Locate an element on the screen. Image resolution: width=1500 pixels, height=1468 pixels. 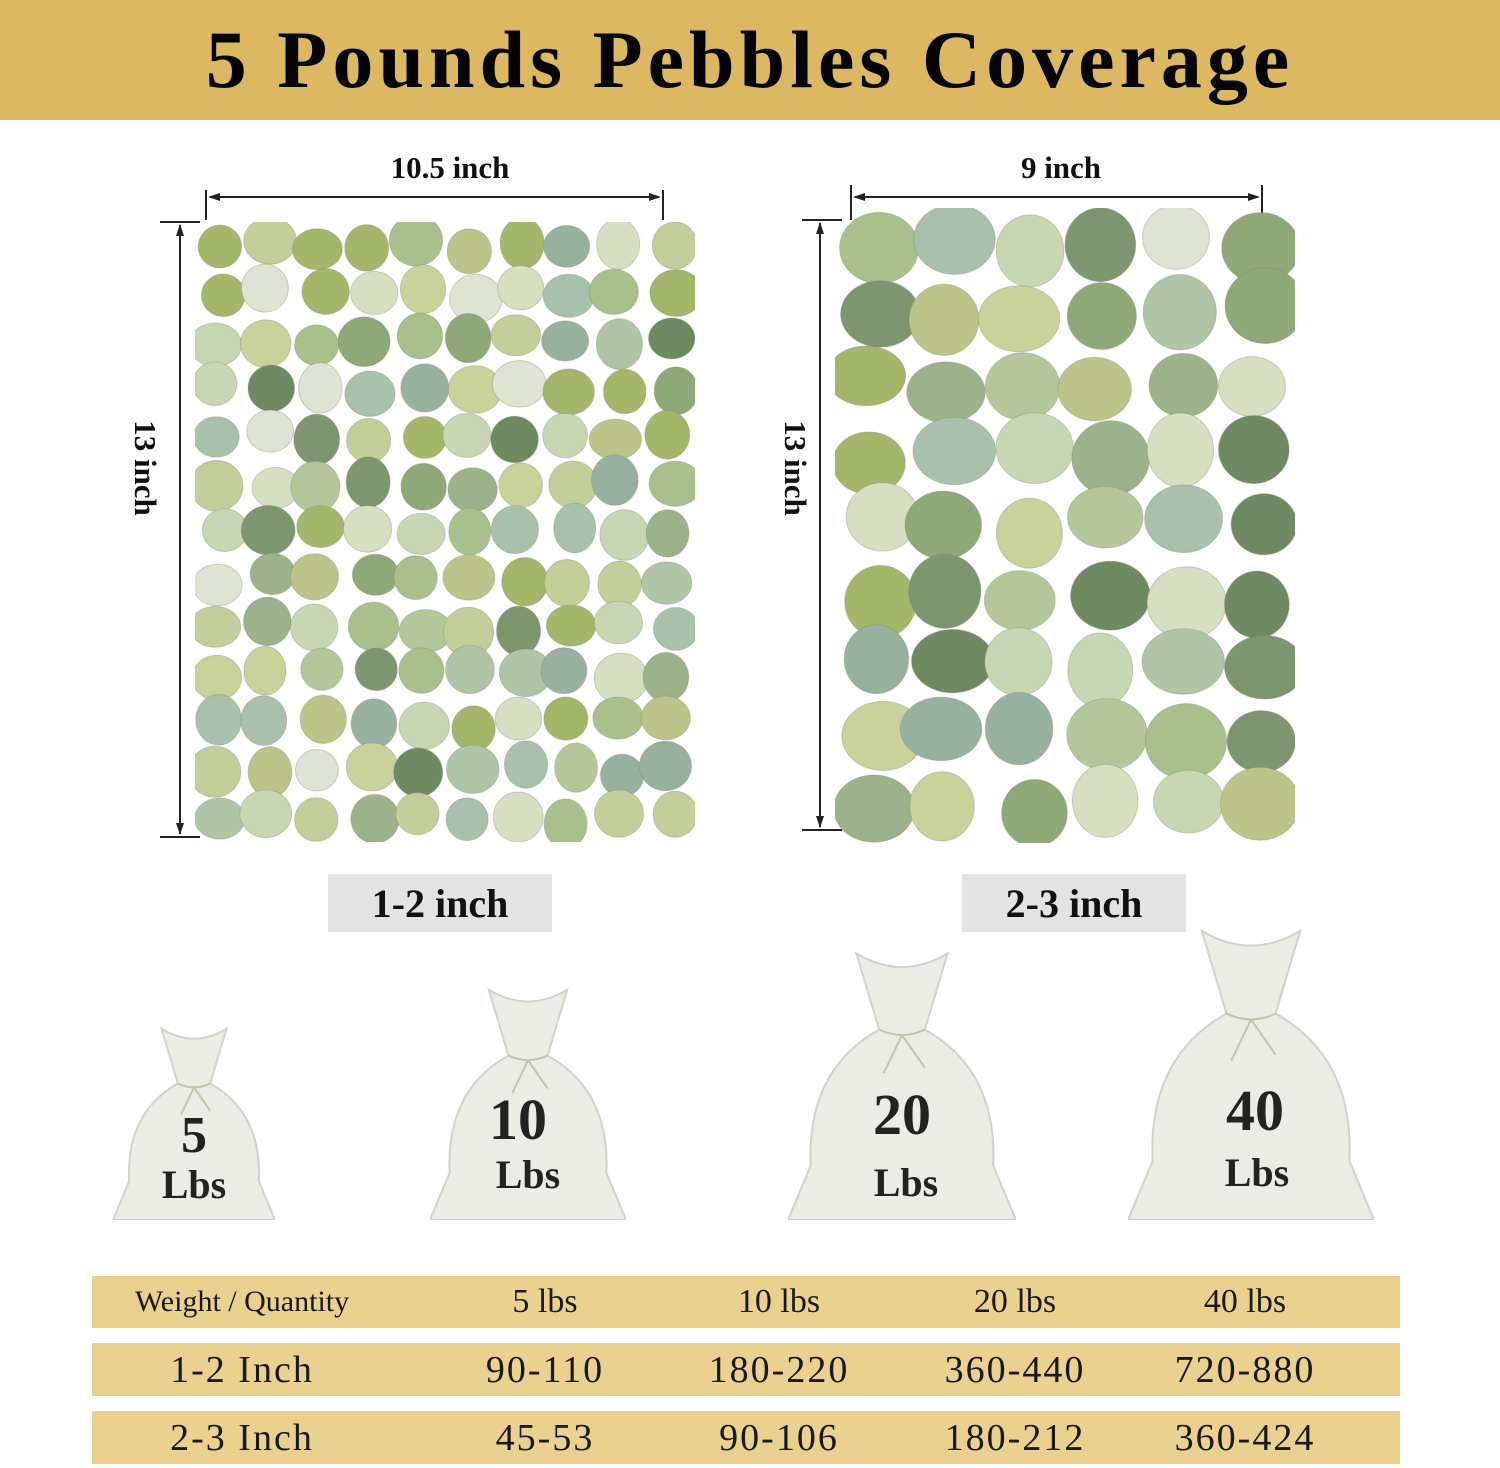
page-title: 5 Pounds Pebbles Coverage is located at coordinates (750, 59).